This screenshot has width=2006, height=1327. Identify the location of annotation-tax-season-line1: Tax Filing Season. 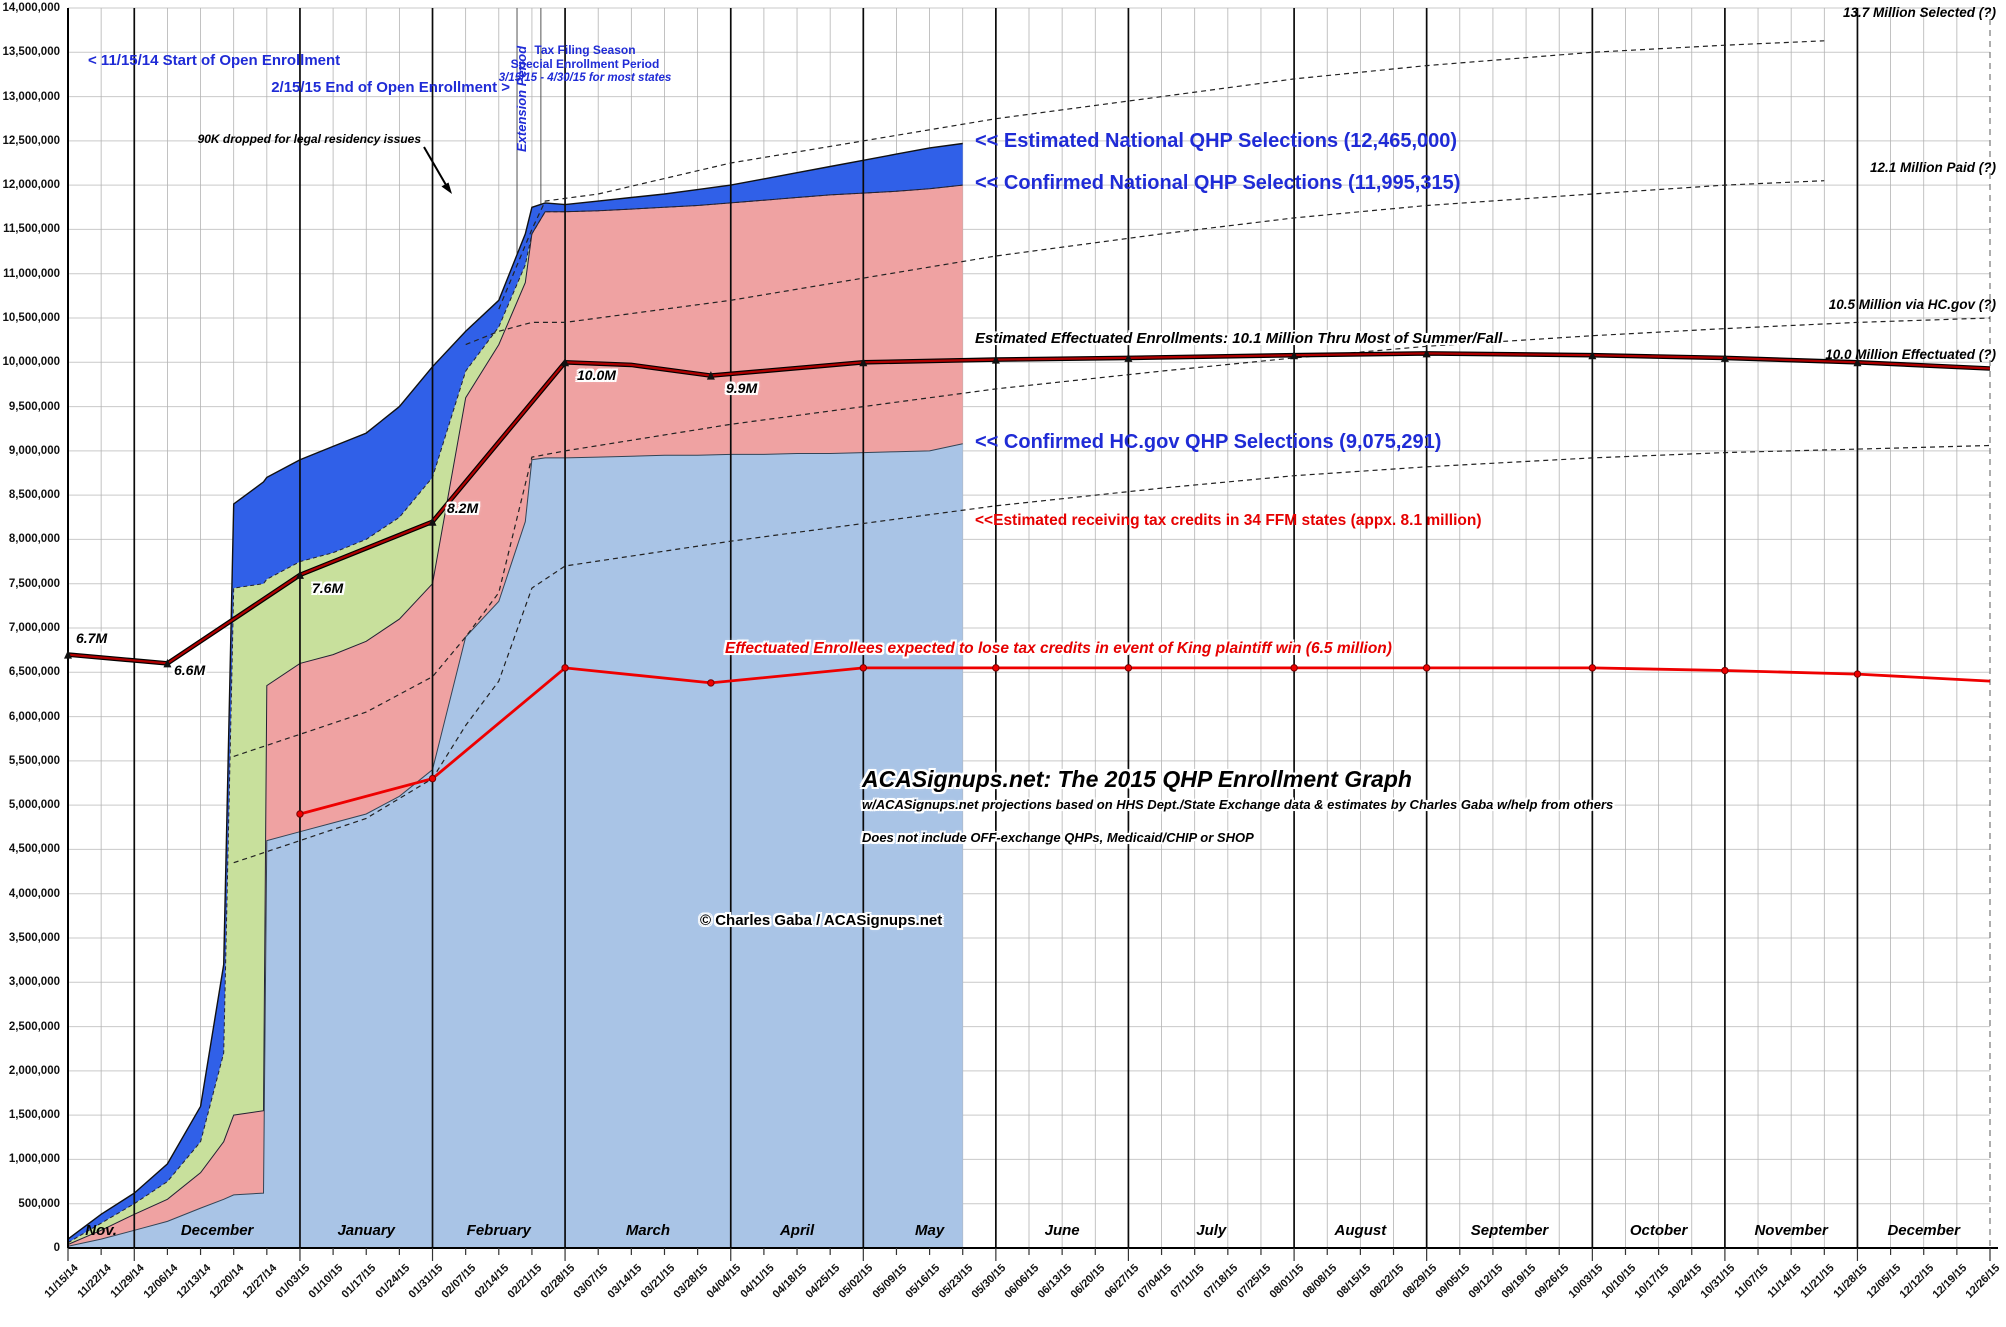
(585, 50).